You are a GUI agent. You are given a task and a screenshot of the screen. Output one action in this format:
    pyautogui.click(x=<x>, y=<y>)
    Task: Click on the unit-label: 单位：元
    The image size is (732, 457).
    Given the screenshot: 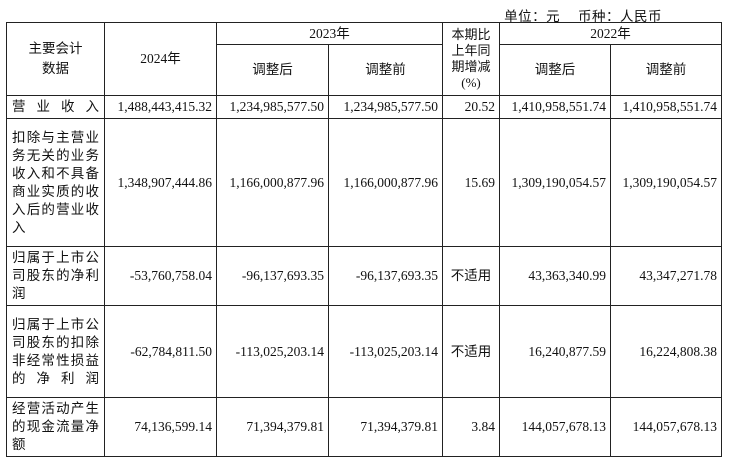 What is the action you would take?
    pyautogui.click(x=532, y=16)
    